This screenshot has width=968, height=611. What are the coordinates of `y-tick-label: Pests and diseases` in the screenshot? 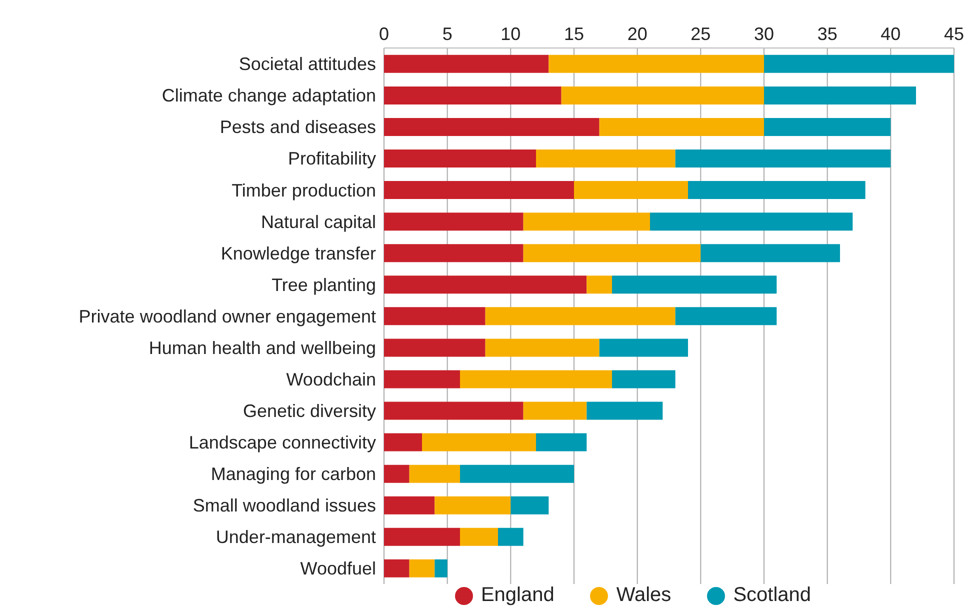 It's located at (298, 127).